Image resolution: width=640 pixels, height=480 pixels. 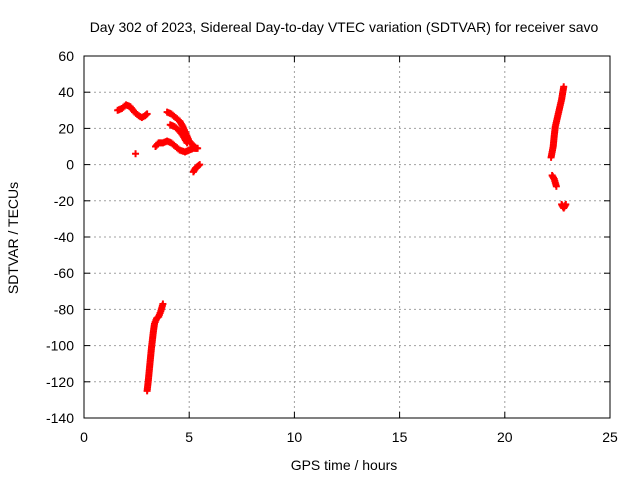 What do you see at coordinates (66, 92) in the screenshot?
I see `y-tick-label: 40` at bounding box center [66, 92].